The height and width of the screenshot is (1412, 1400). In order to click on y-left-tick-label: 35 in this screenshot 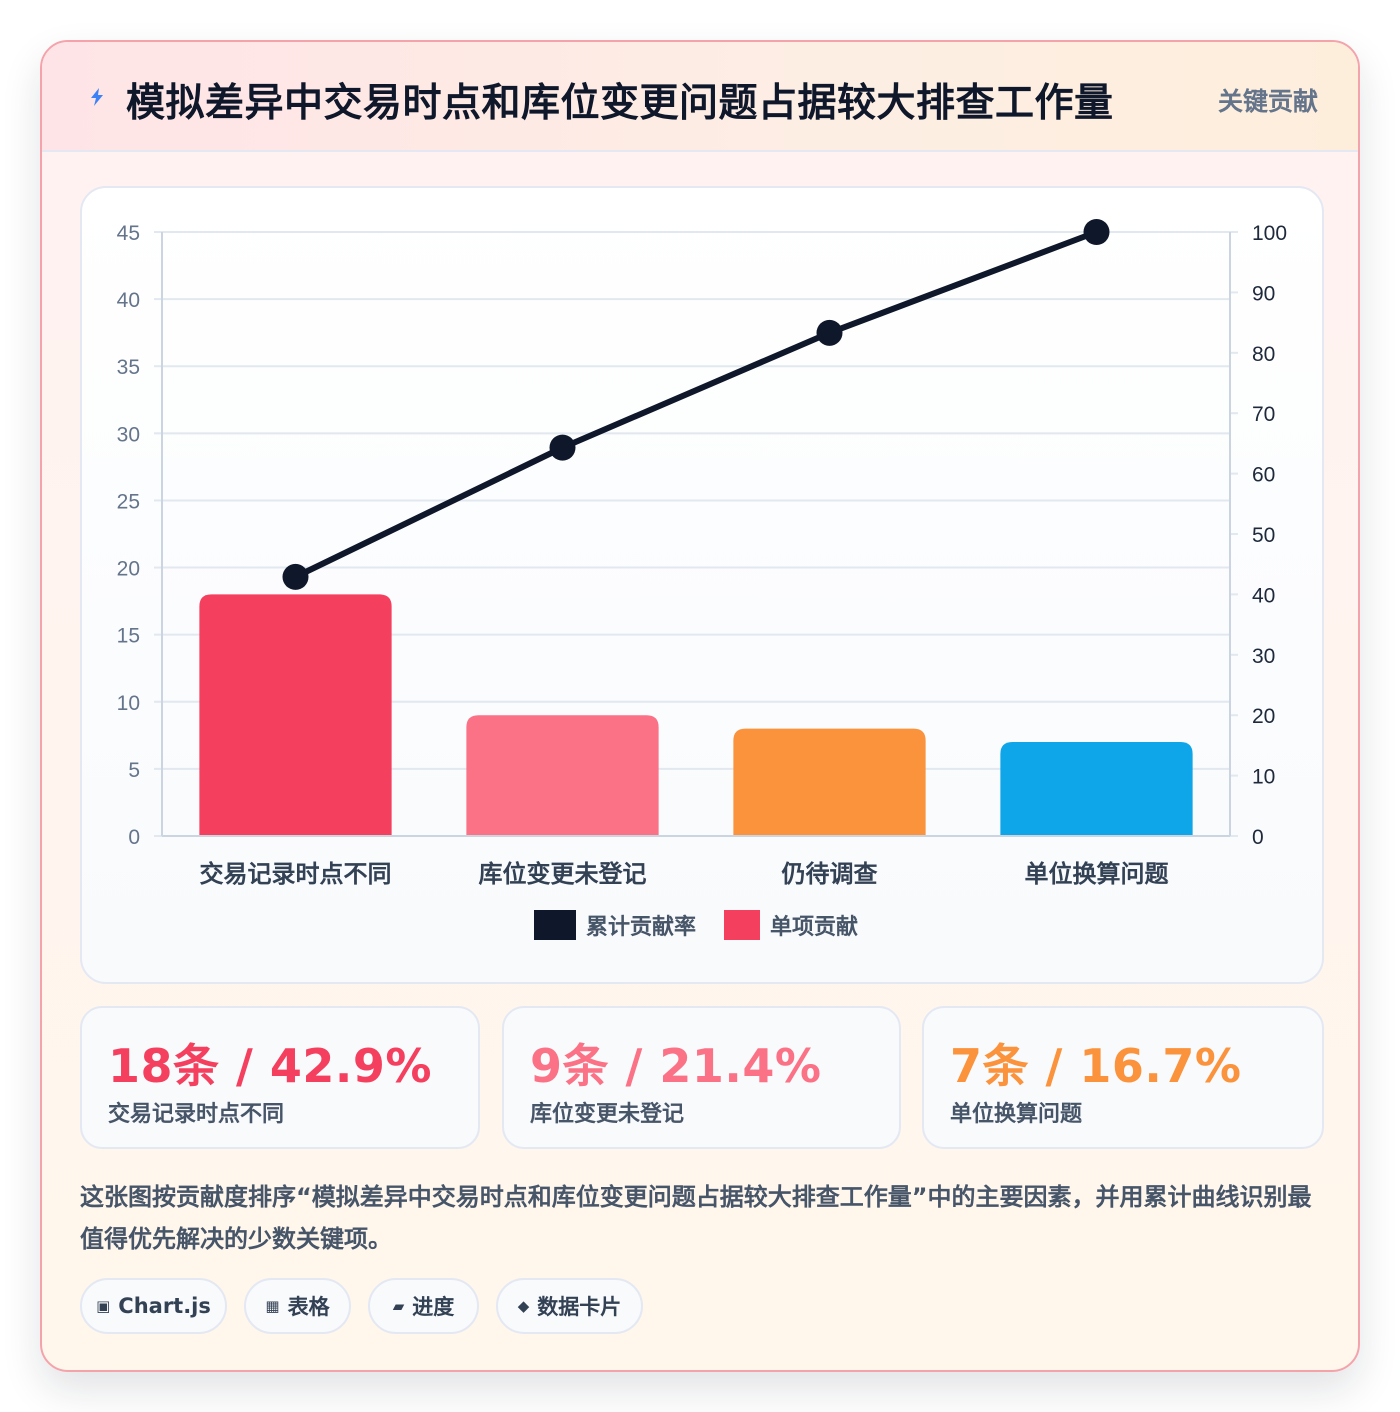, I will do `click(128, 367)`.